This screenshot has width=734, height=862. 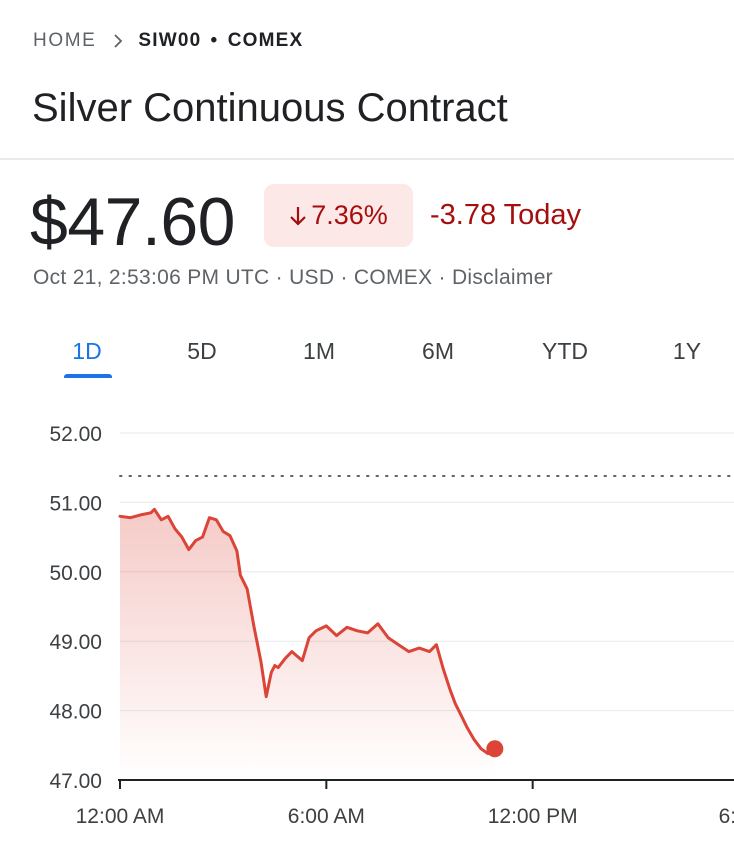 I want to click on tab-6m: 6M, so click(x=438, y=351).